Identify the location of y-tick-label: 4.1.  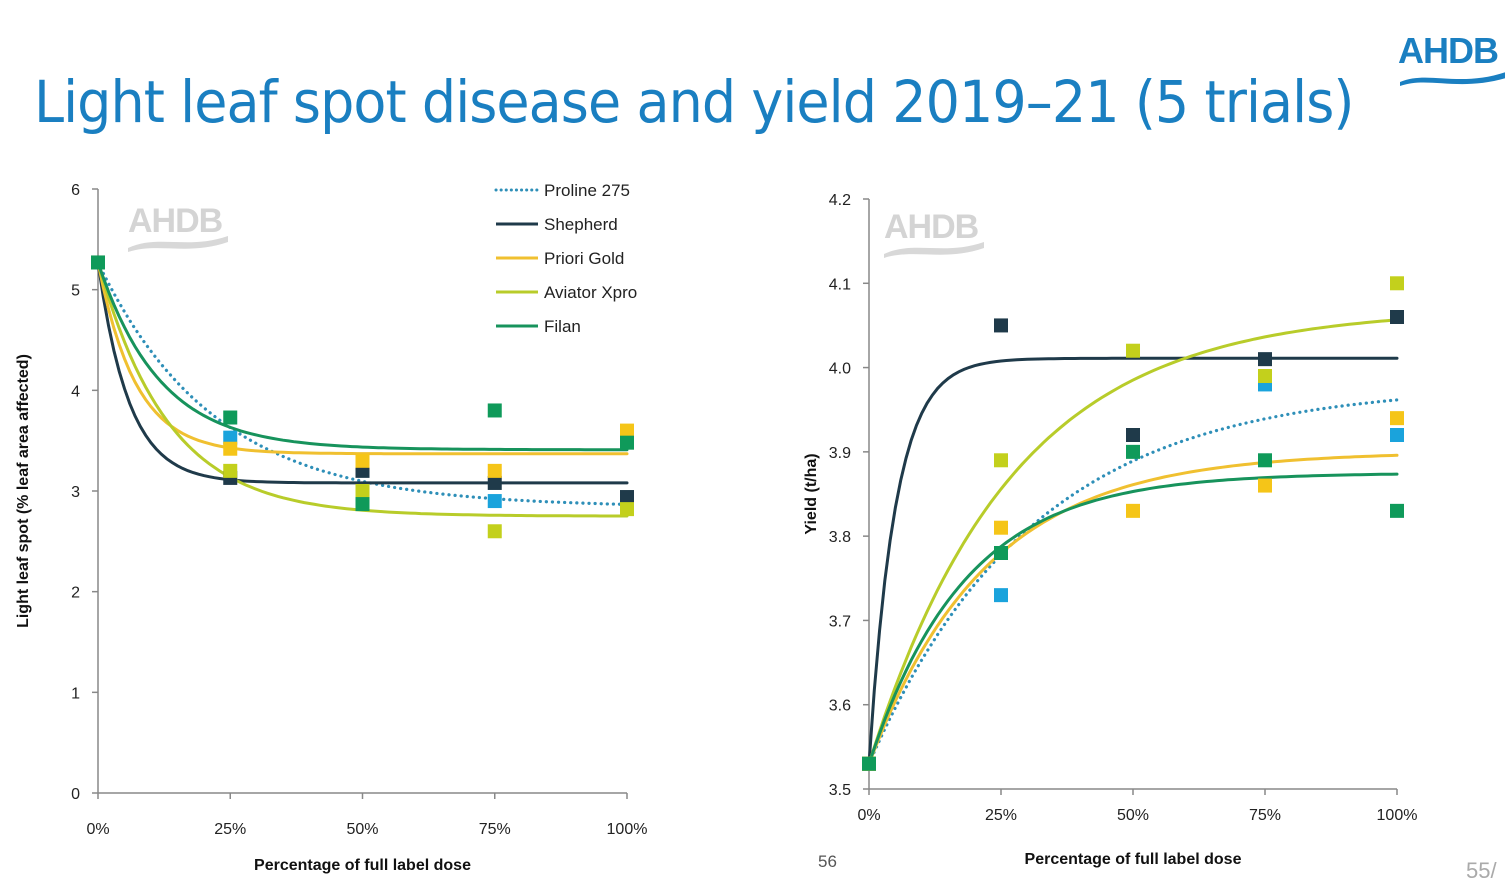
(840, 284).